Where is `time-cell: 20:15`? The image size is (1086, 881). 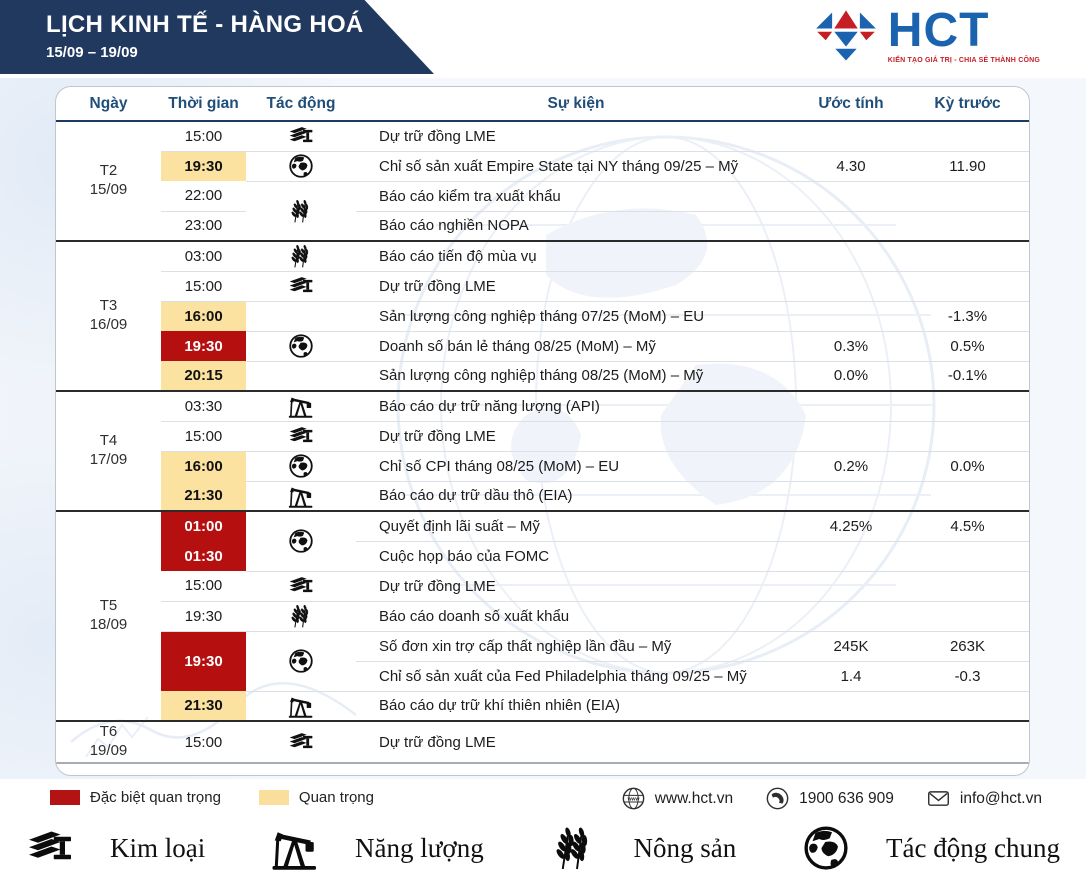 time-cell: 20:15 is located at coordinates (203, 376).